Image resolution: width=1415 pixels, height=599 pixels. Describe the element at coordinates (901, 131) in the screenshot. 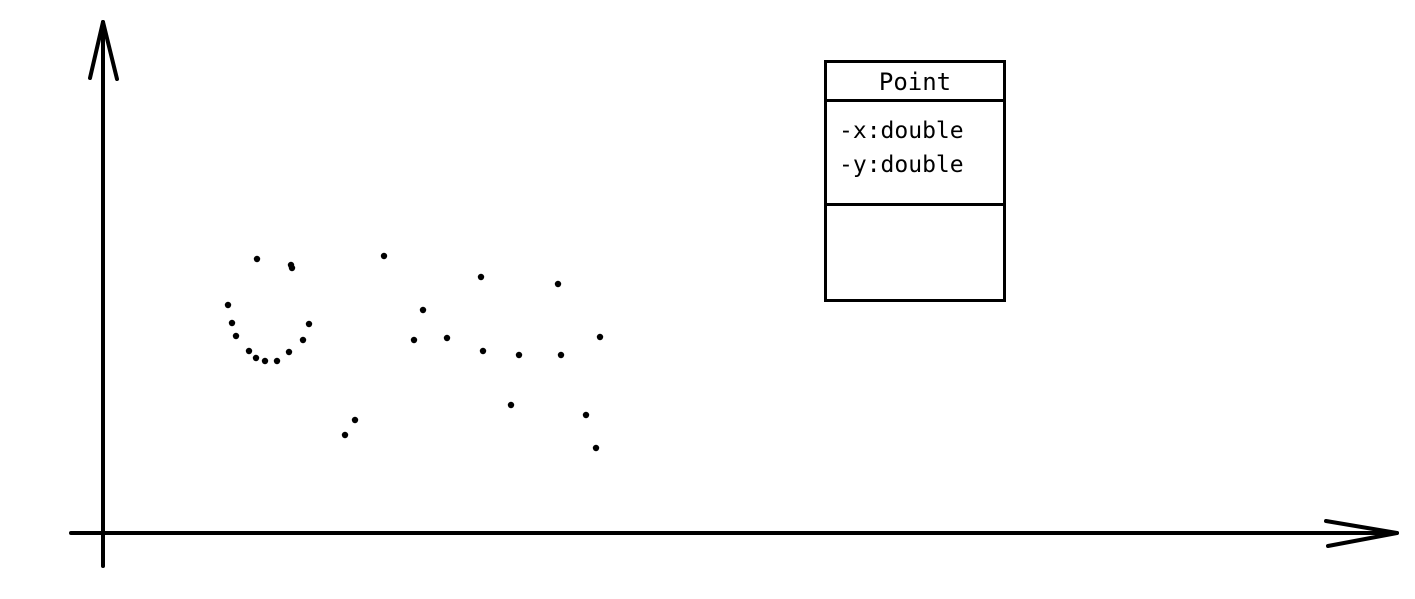

I see `uml-attribute-x: -x:double` at that location.